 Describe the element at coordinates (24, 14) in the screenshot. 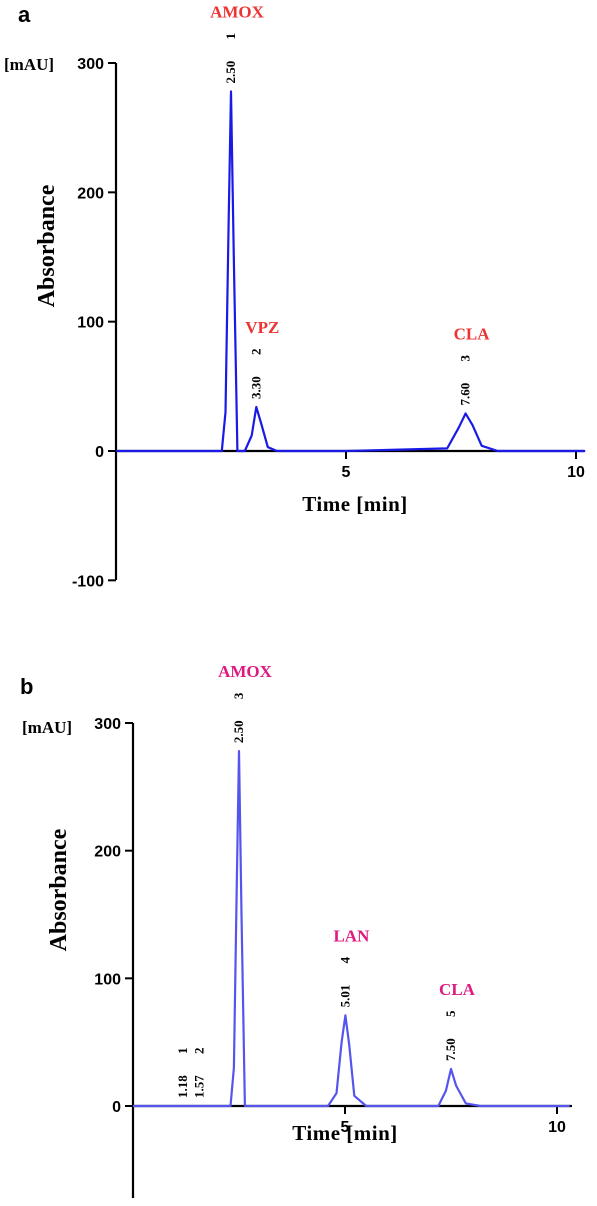

I see `panel-letter: a` at that location.